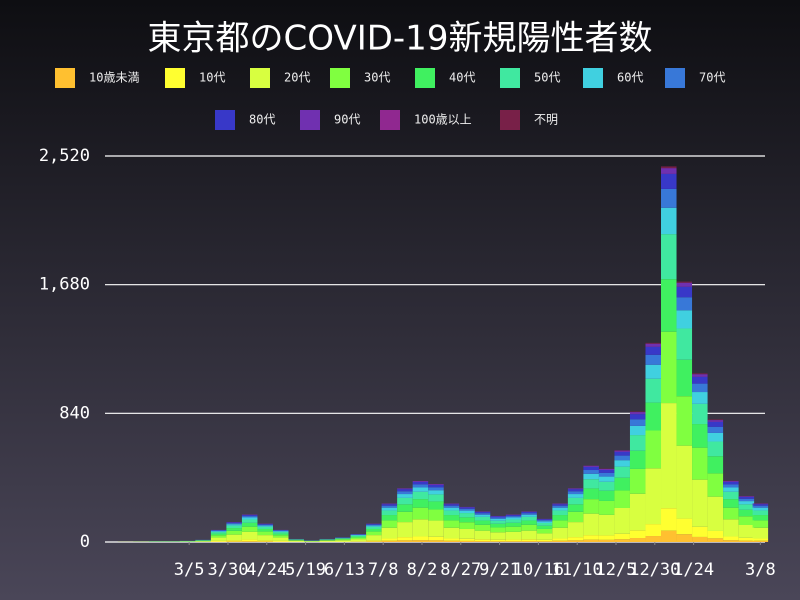 The width and height of the screenshot is (800, 600). I want to click on x-tick-label: 3/30, so click(227, 570).